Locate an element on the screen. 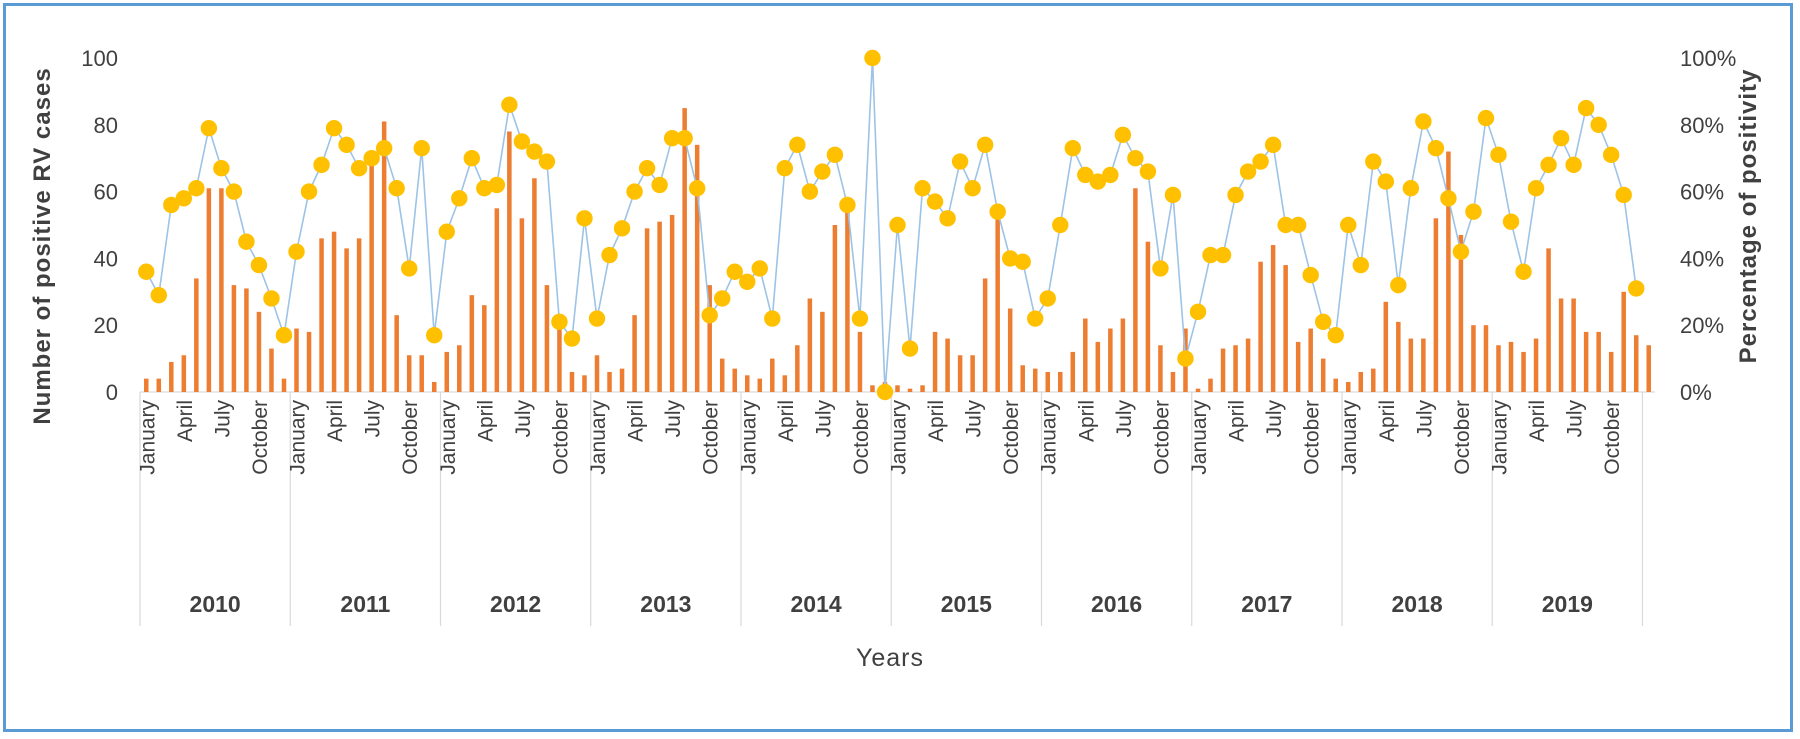  year-label: 2018 is located at coordinates (1417, 604).